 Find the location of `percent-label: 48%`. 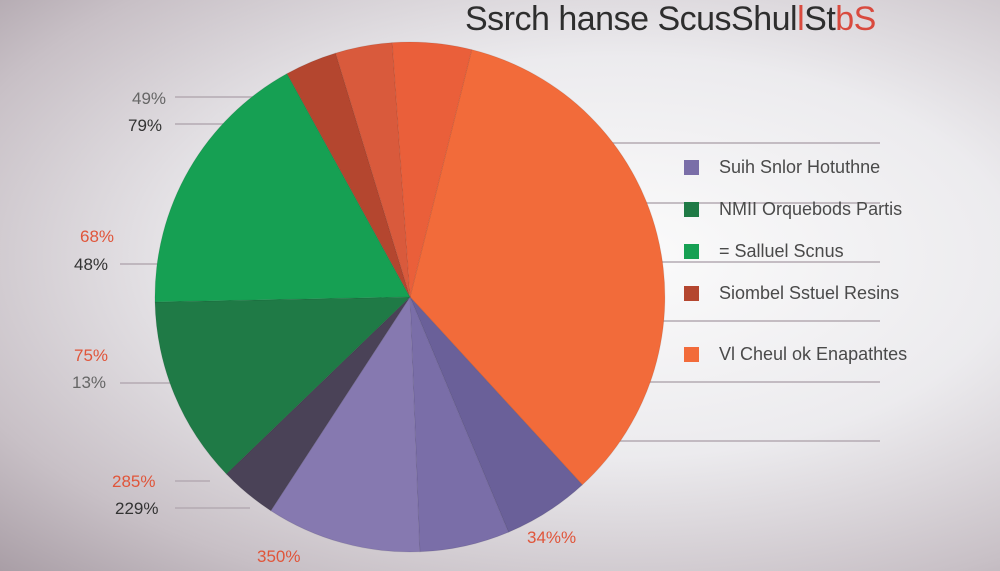

percent-label: 48% is located at coordinates (91, 264).